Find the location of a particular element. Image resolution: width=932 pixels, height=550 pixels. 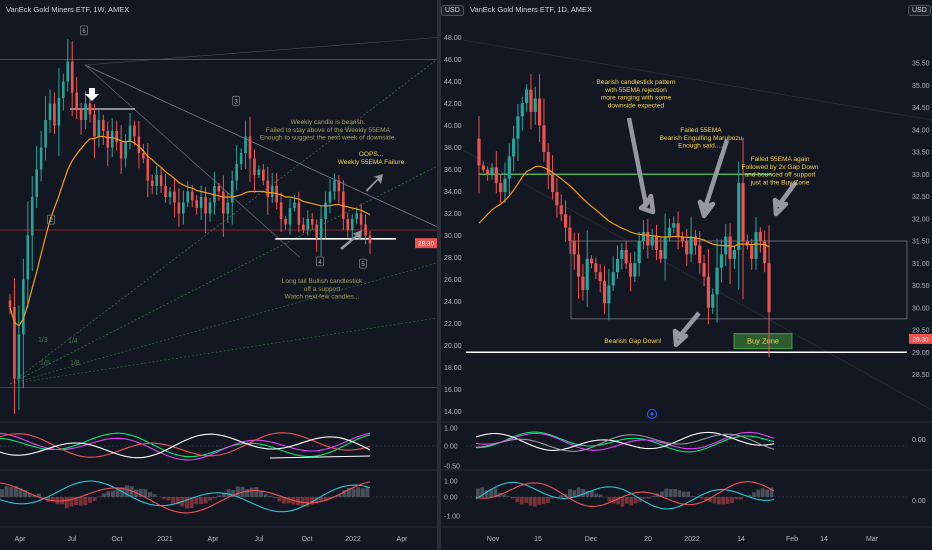

callout-box is located at coordinates (84, 30).